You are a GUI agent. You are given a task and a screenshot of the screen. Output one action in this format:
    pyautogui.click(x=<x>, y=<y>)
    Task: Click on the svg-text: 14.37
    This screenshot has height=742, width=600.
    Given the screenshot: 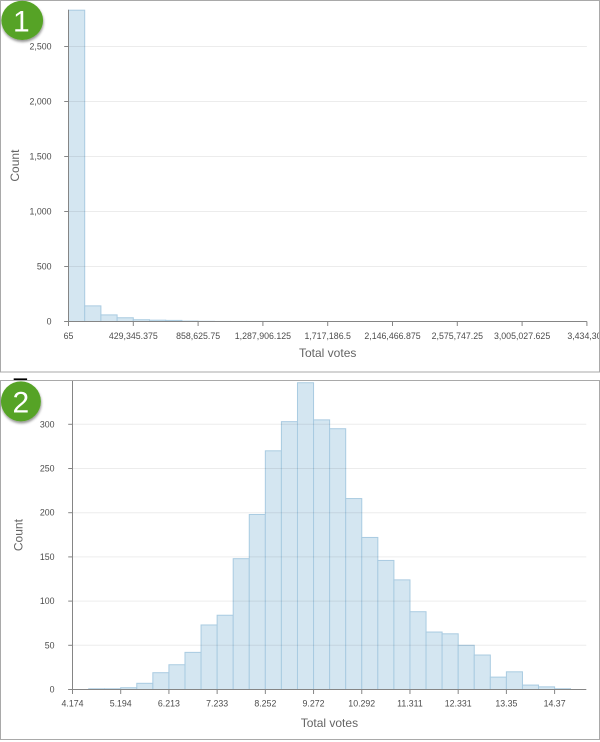 What is the action you would take?
    pyautogui.click(x=555, y=703)
    